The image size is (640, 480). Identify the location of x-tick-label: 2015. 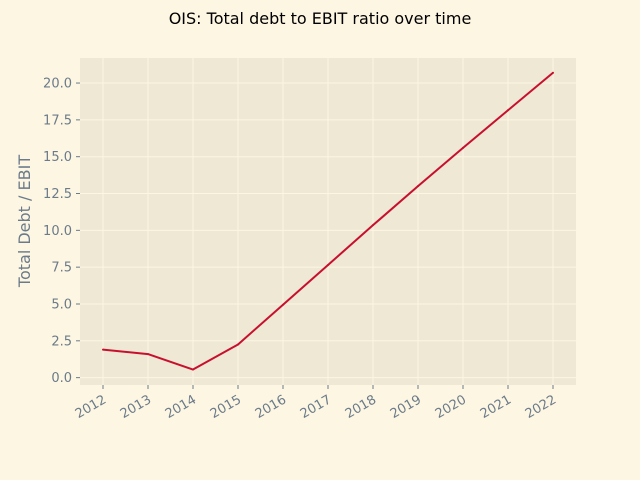
(226, 407).